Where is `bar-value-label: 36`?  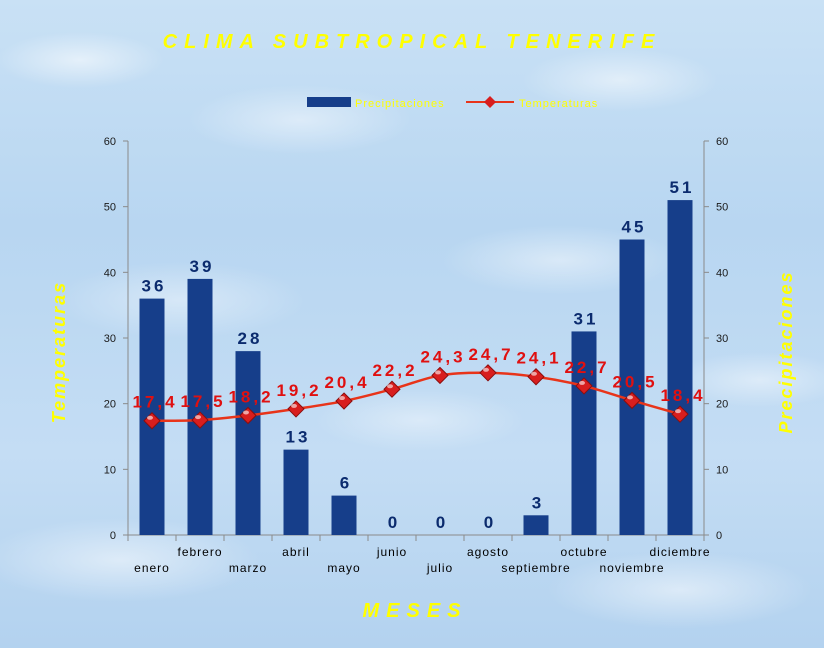 bar-value-label: 36 is located at coordinates (154, 286).